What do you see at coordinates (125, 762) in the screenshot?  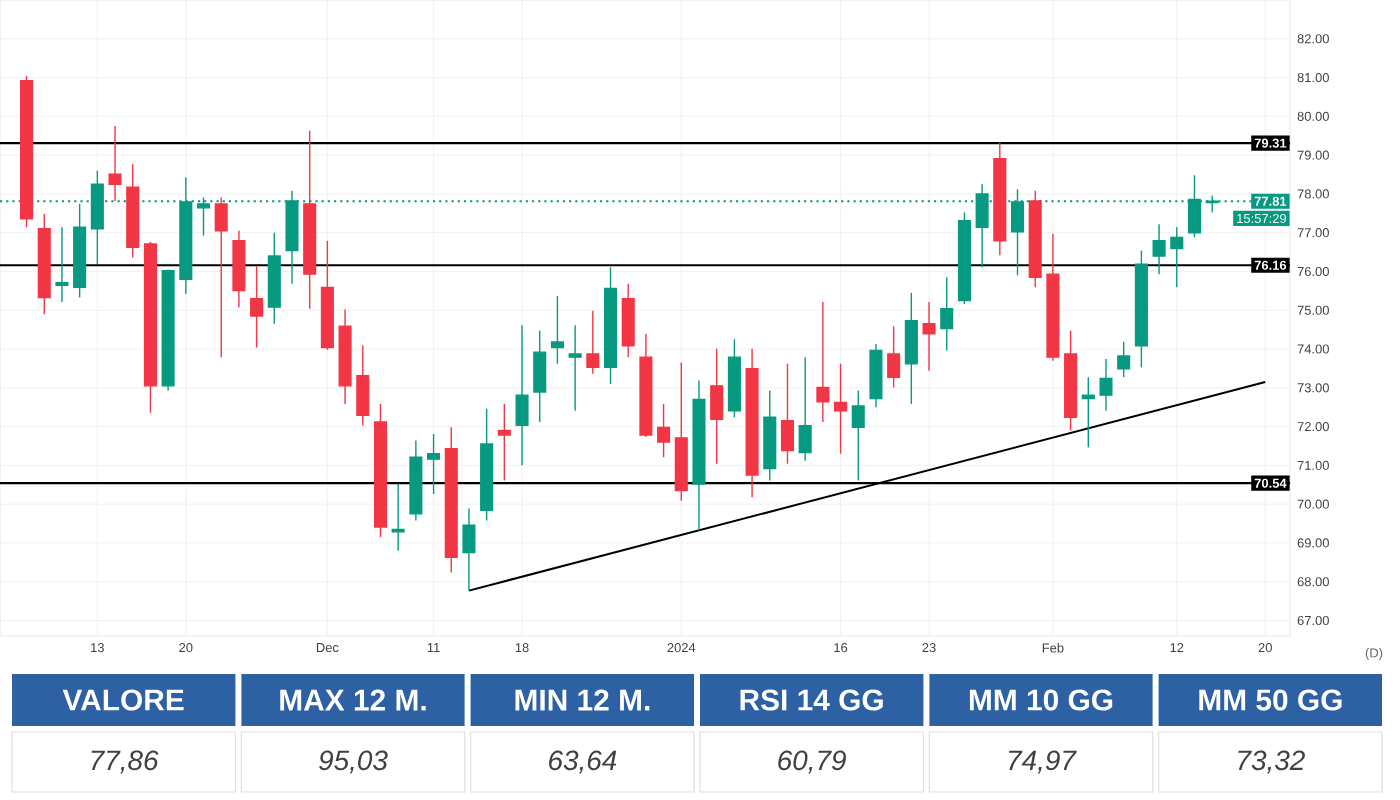 I see `text: 77,86` at bounding box center [125, 762].